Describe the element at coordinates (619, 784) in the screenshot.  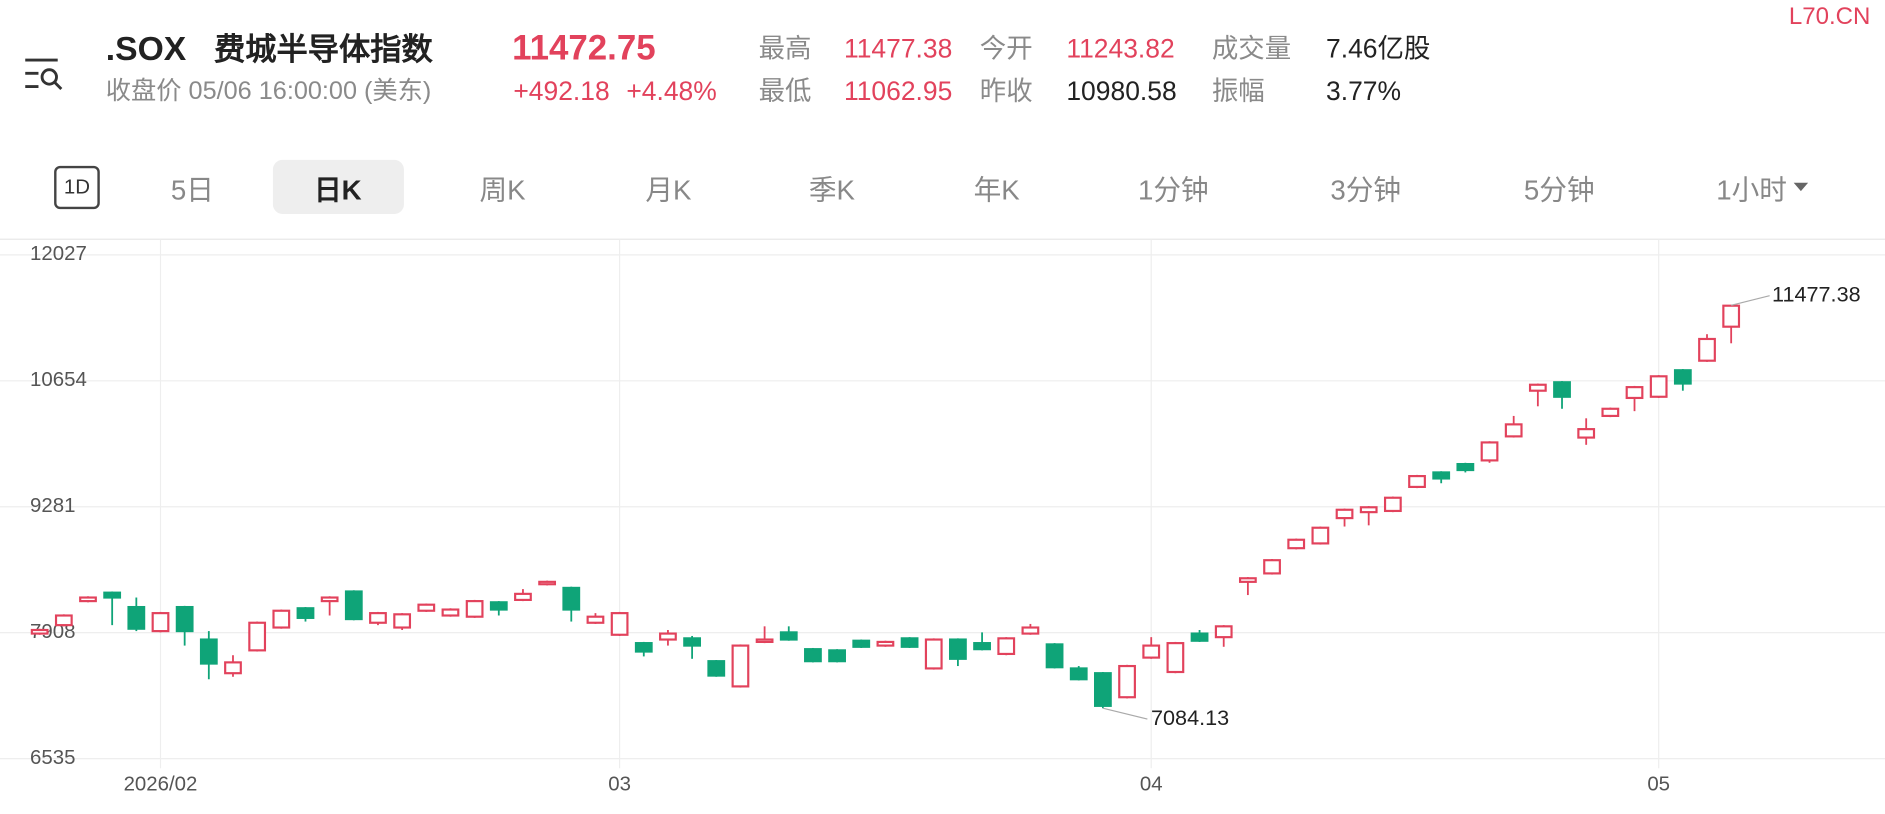
I see `x-tick-label: 03` at that location.